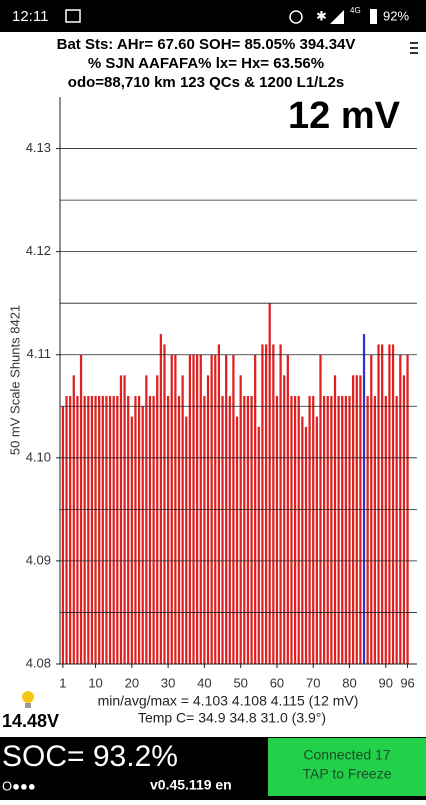  I want to click on x-tick-label: 60, so click(277, 682).